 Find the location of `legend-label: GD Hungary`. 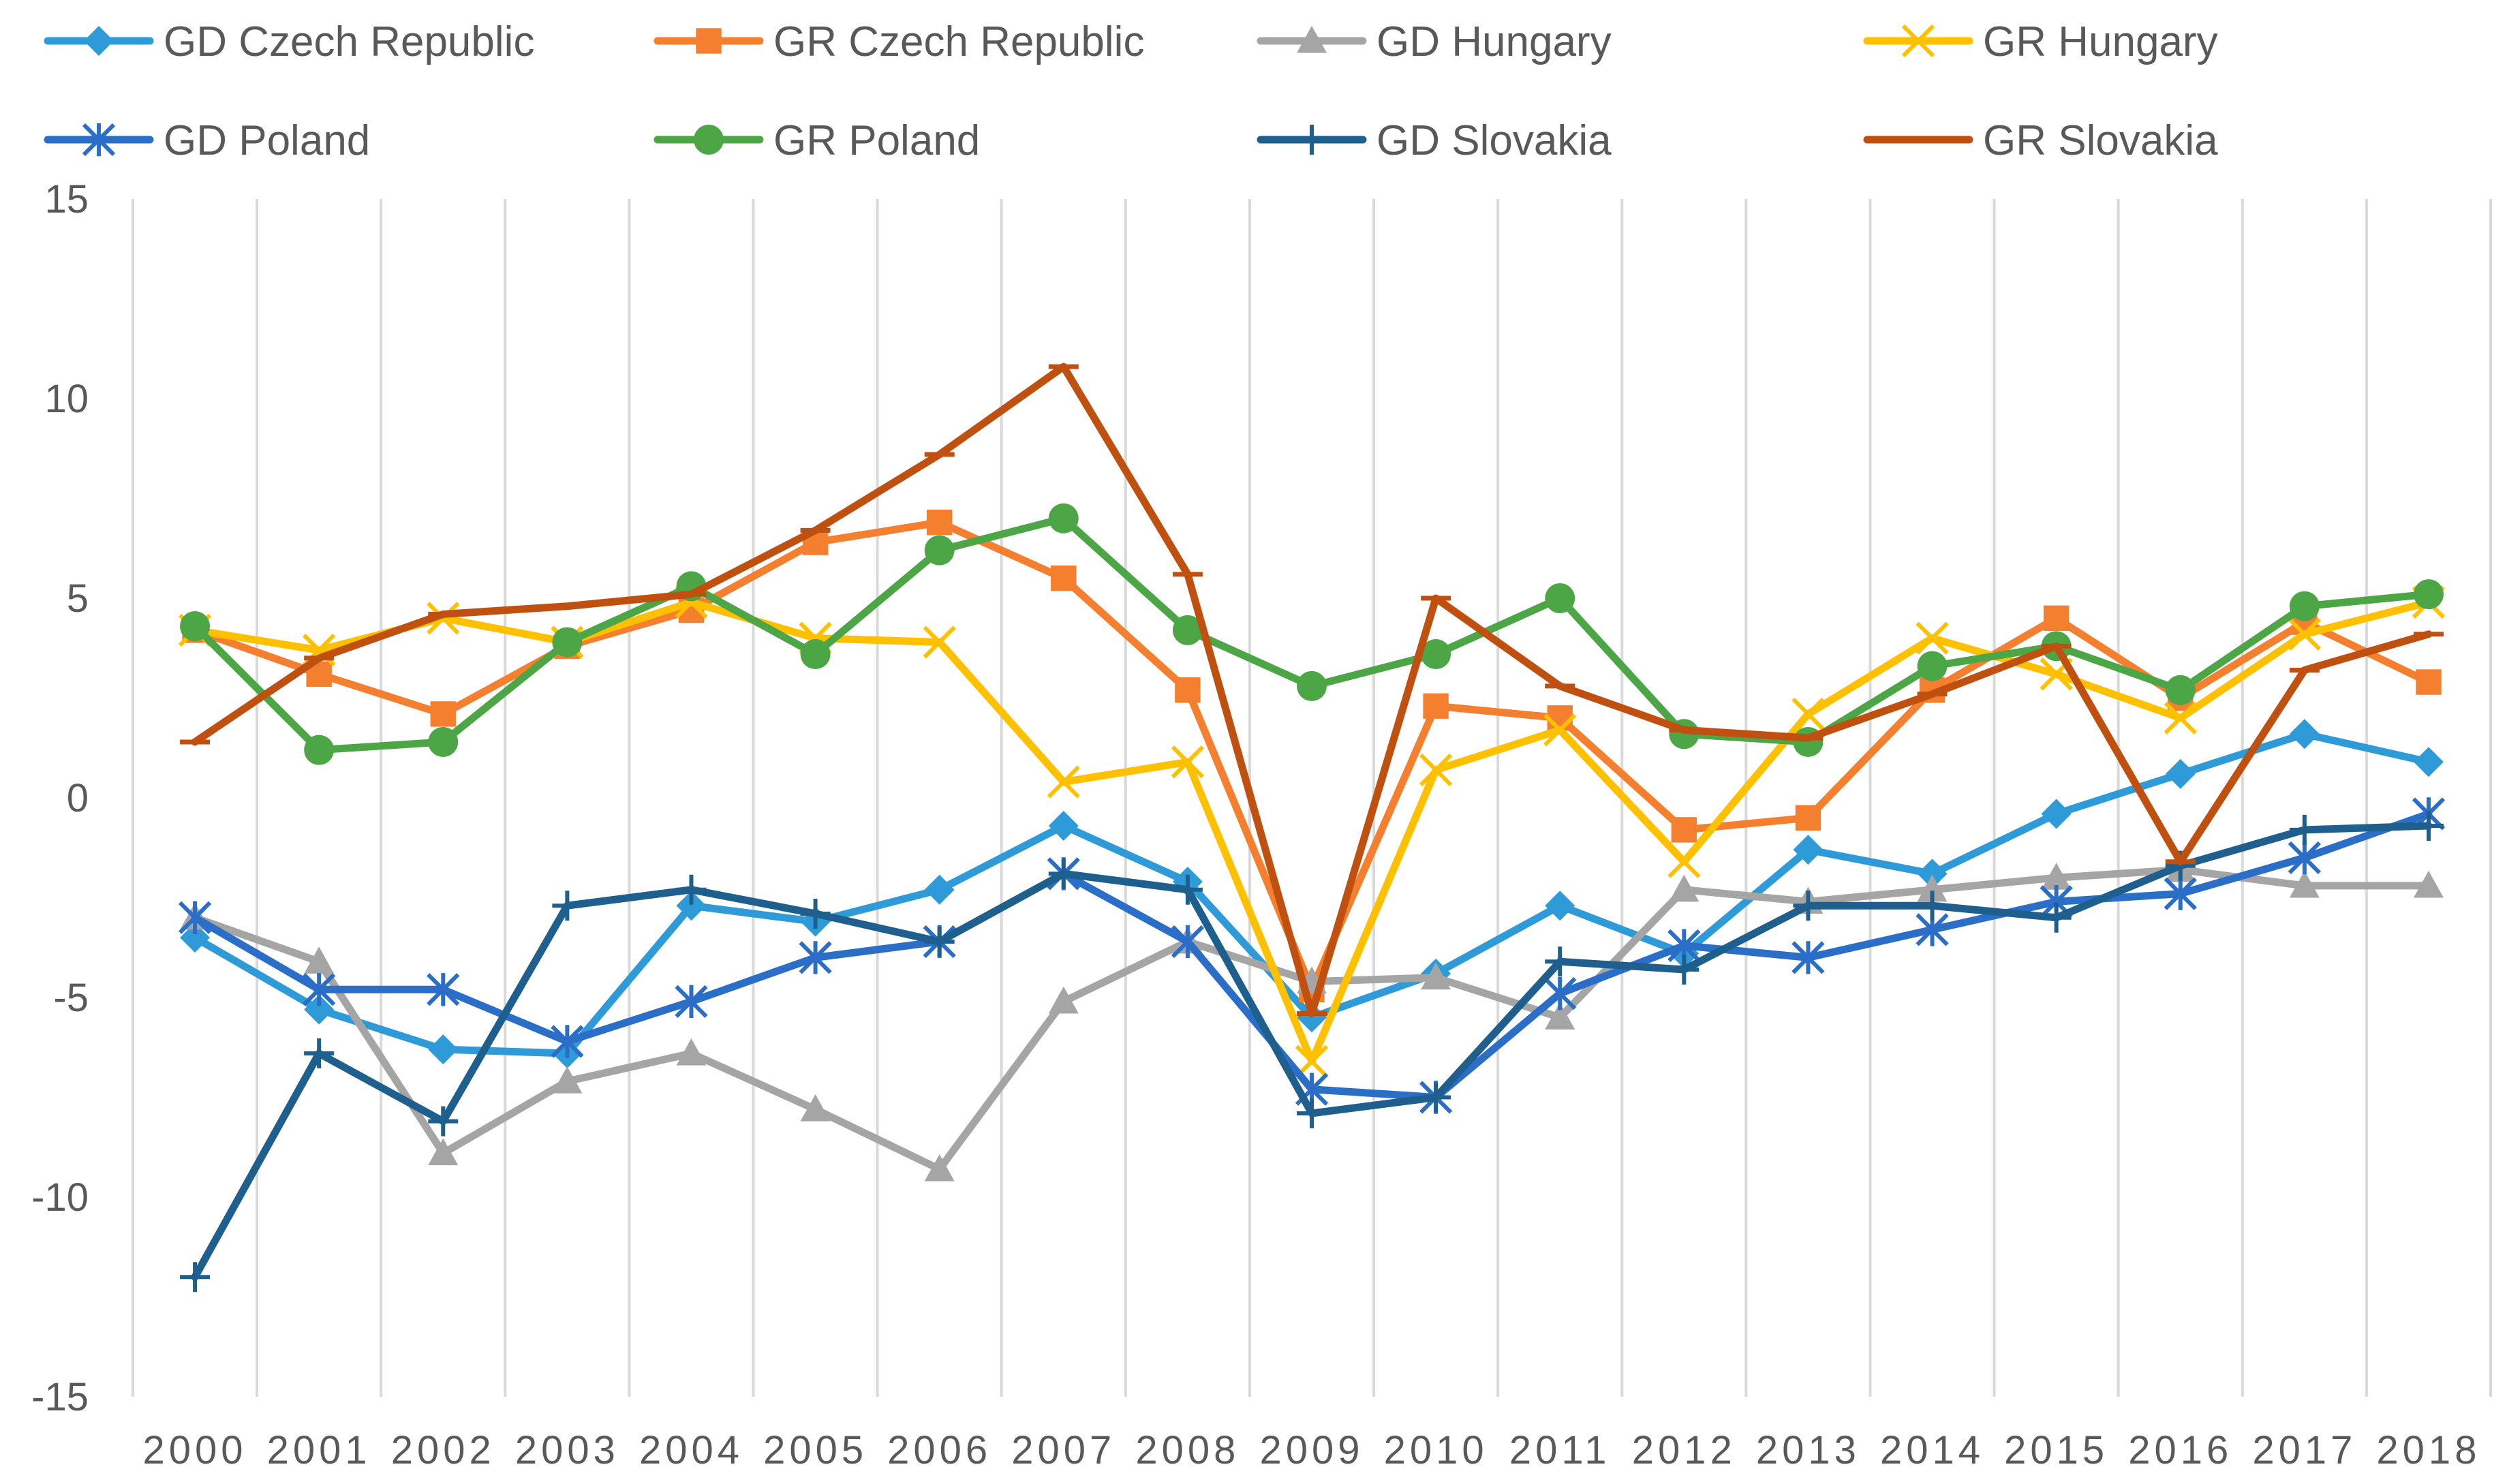

legend-label: GD Hungary is located at coordinates (1494, 42).